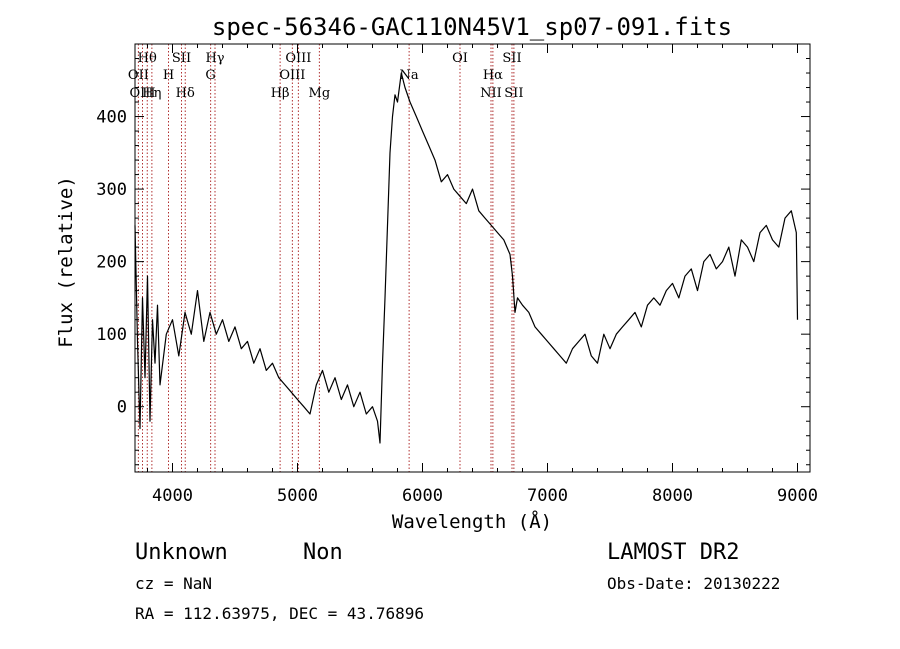 Image resolution: width=900 pixels, height=649 pixels. I want to click on line-annotation: OII, so click(138, 75).